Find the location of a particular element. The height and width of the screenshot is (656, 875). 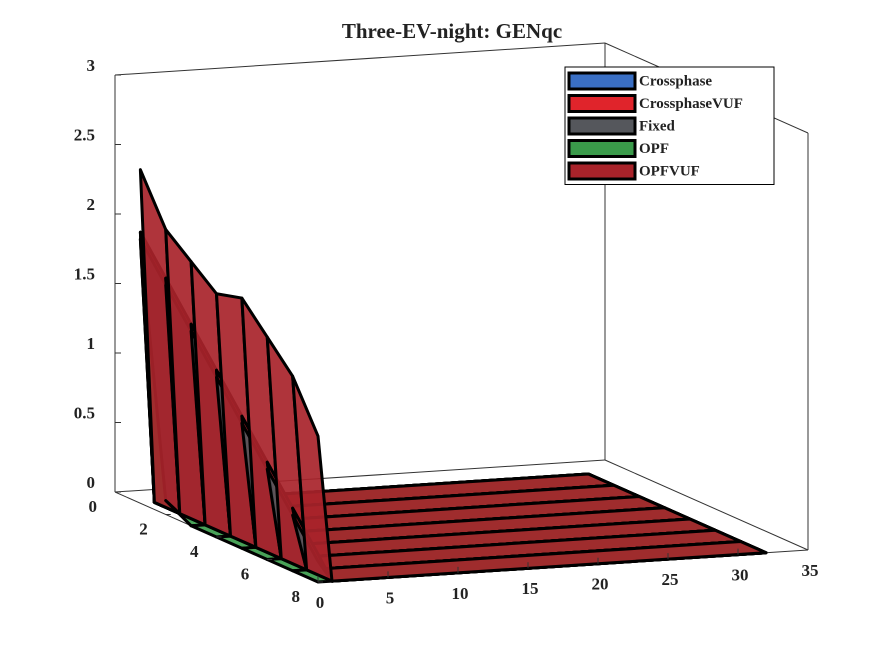

x-tick-label: 30 is located at coordinates (740, 574).